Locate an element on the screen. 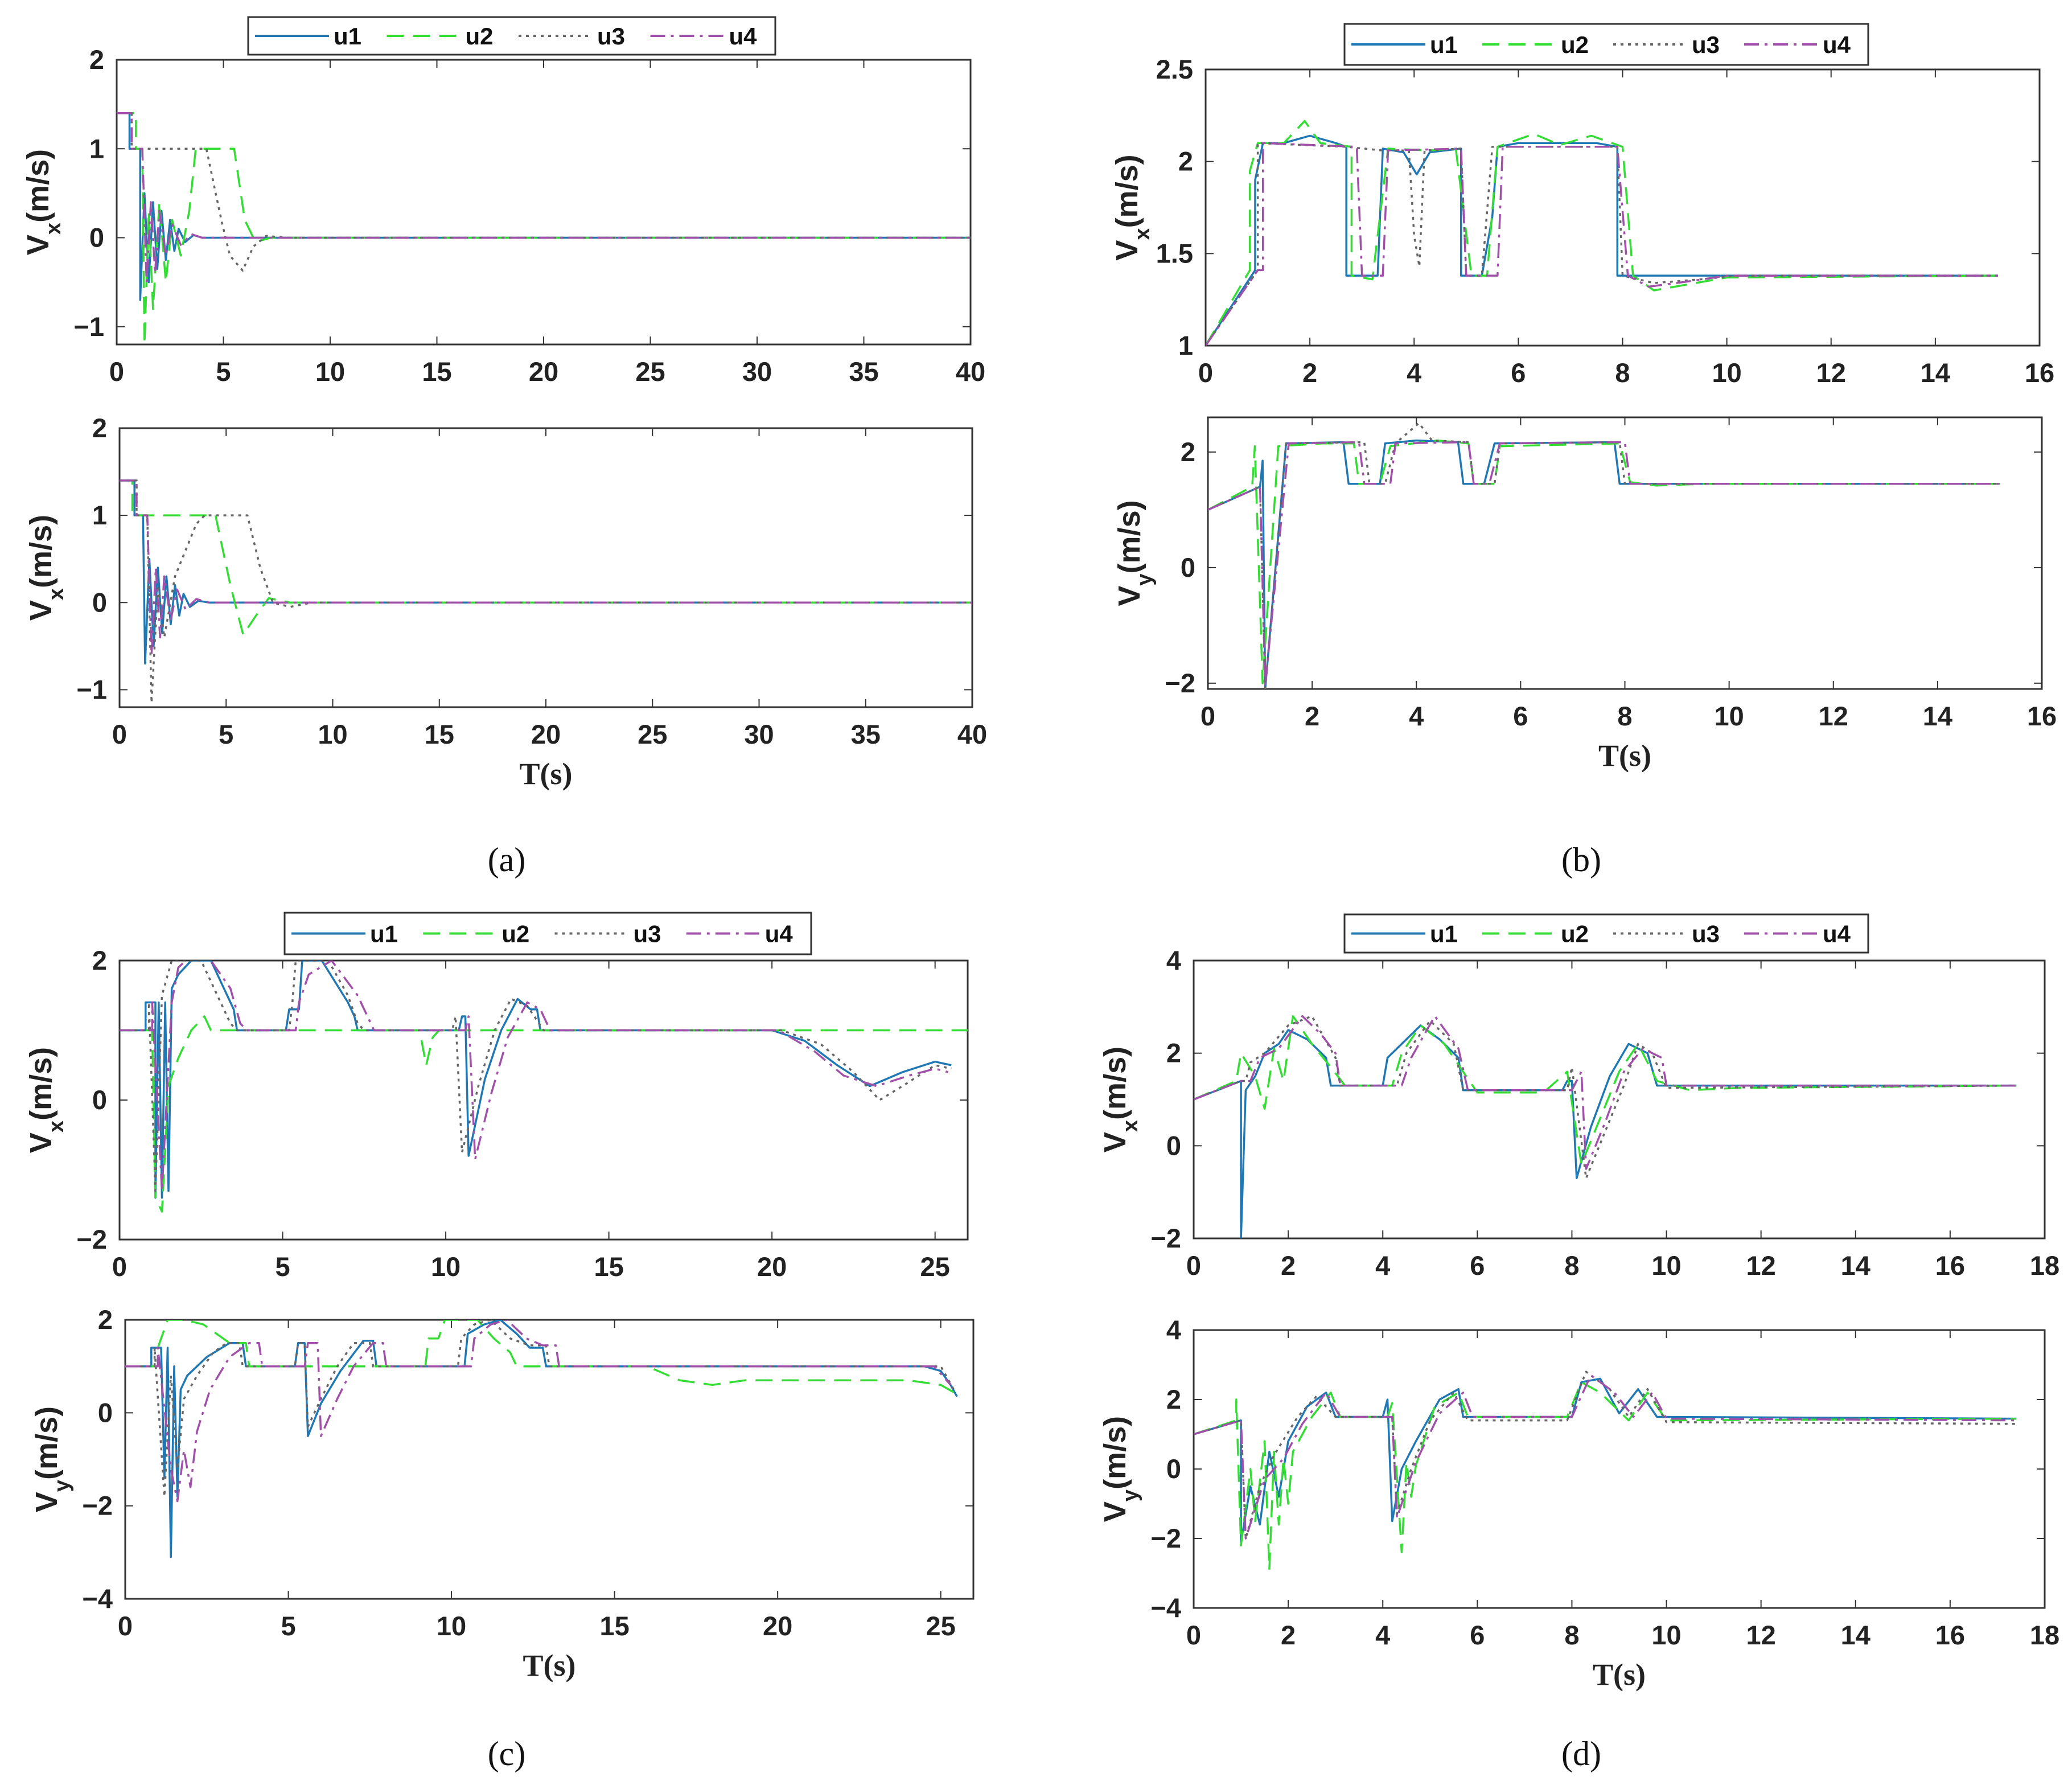 The height and width of the screenshot is (1789, 2072). y-axis-label: Vy(m/s) is located at coordinates (1134, 553).